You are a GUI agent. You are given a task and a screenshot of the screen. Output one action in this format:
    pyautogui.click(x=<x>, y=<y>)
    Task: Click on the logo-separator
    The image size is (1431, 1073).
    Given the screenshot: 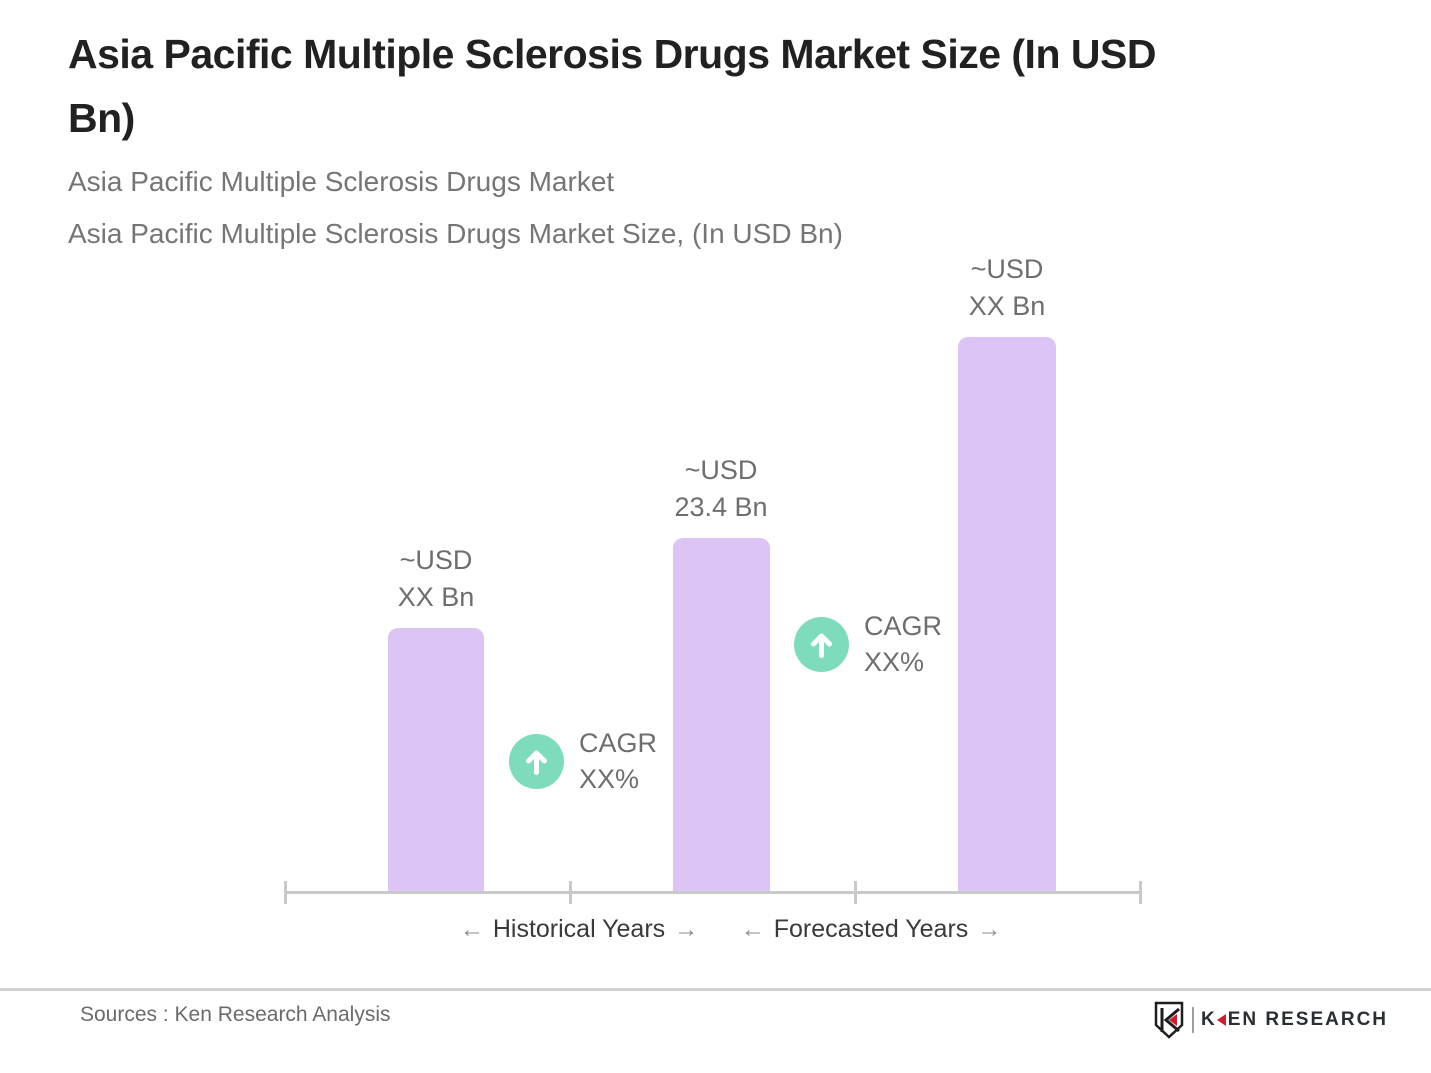 What is the action you would take?
    pyautogui.click(x=1193, y=1020)
    